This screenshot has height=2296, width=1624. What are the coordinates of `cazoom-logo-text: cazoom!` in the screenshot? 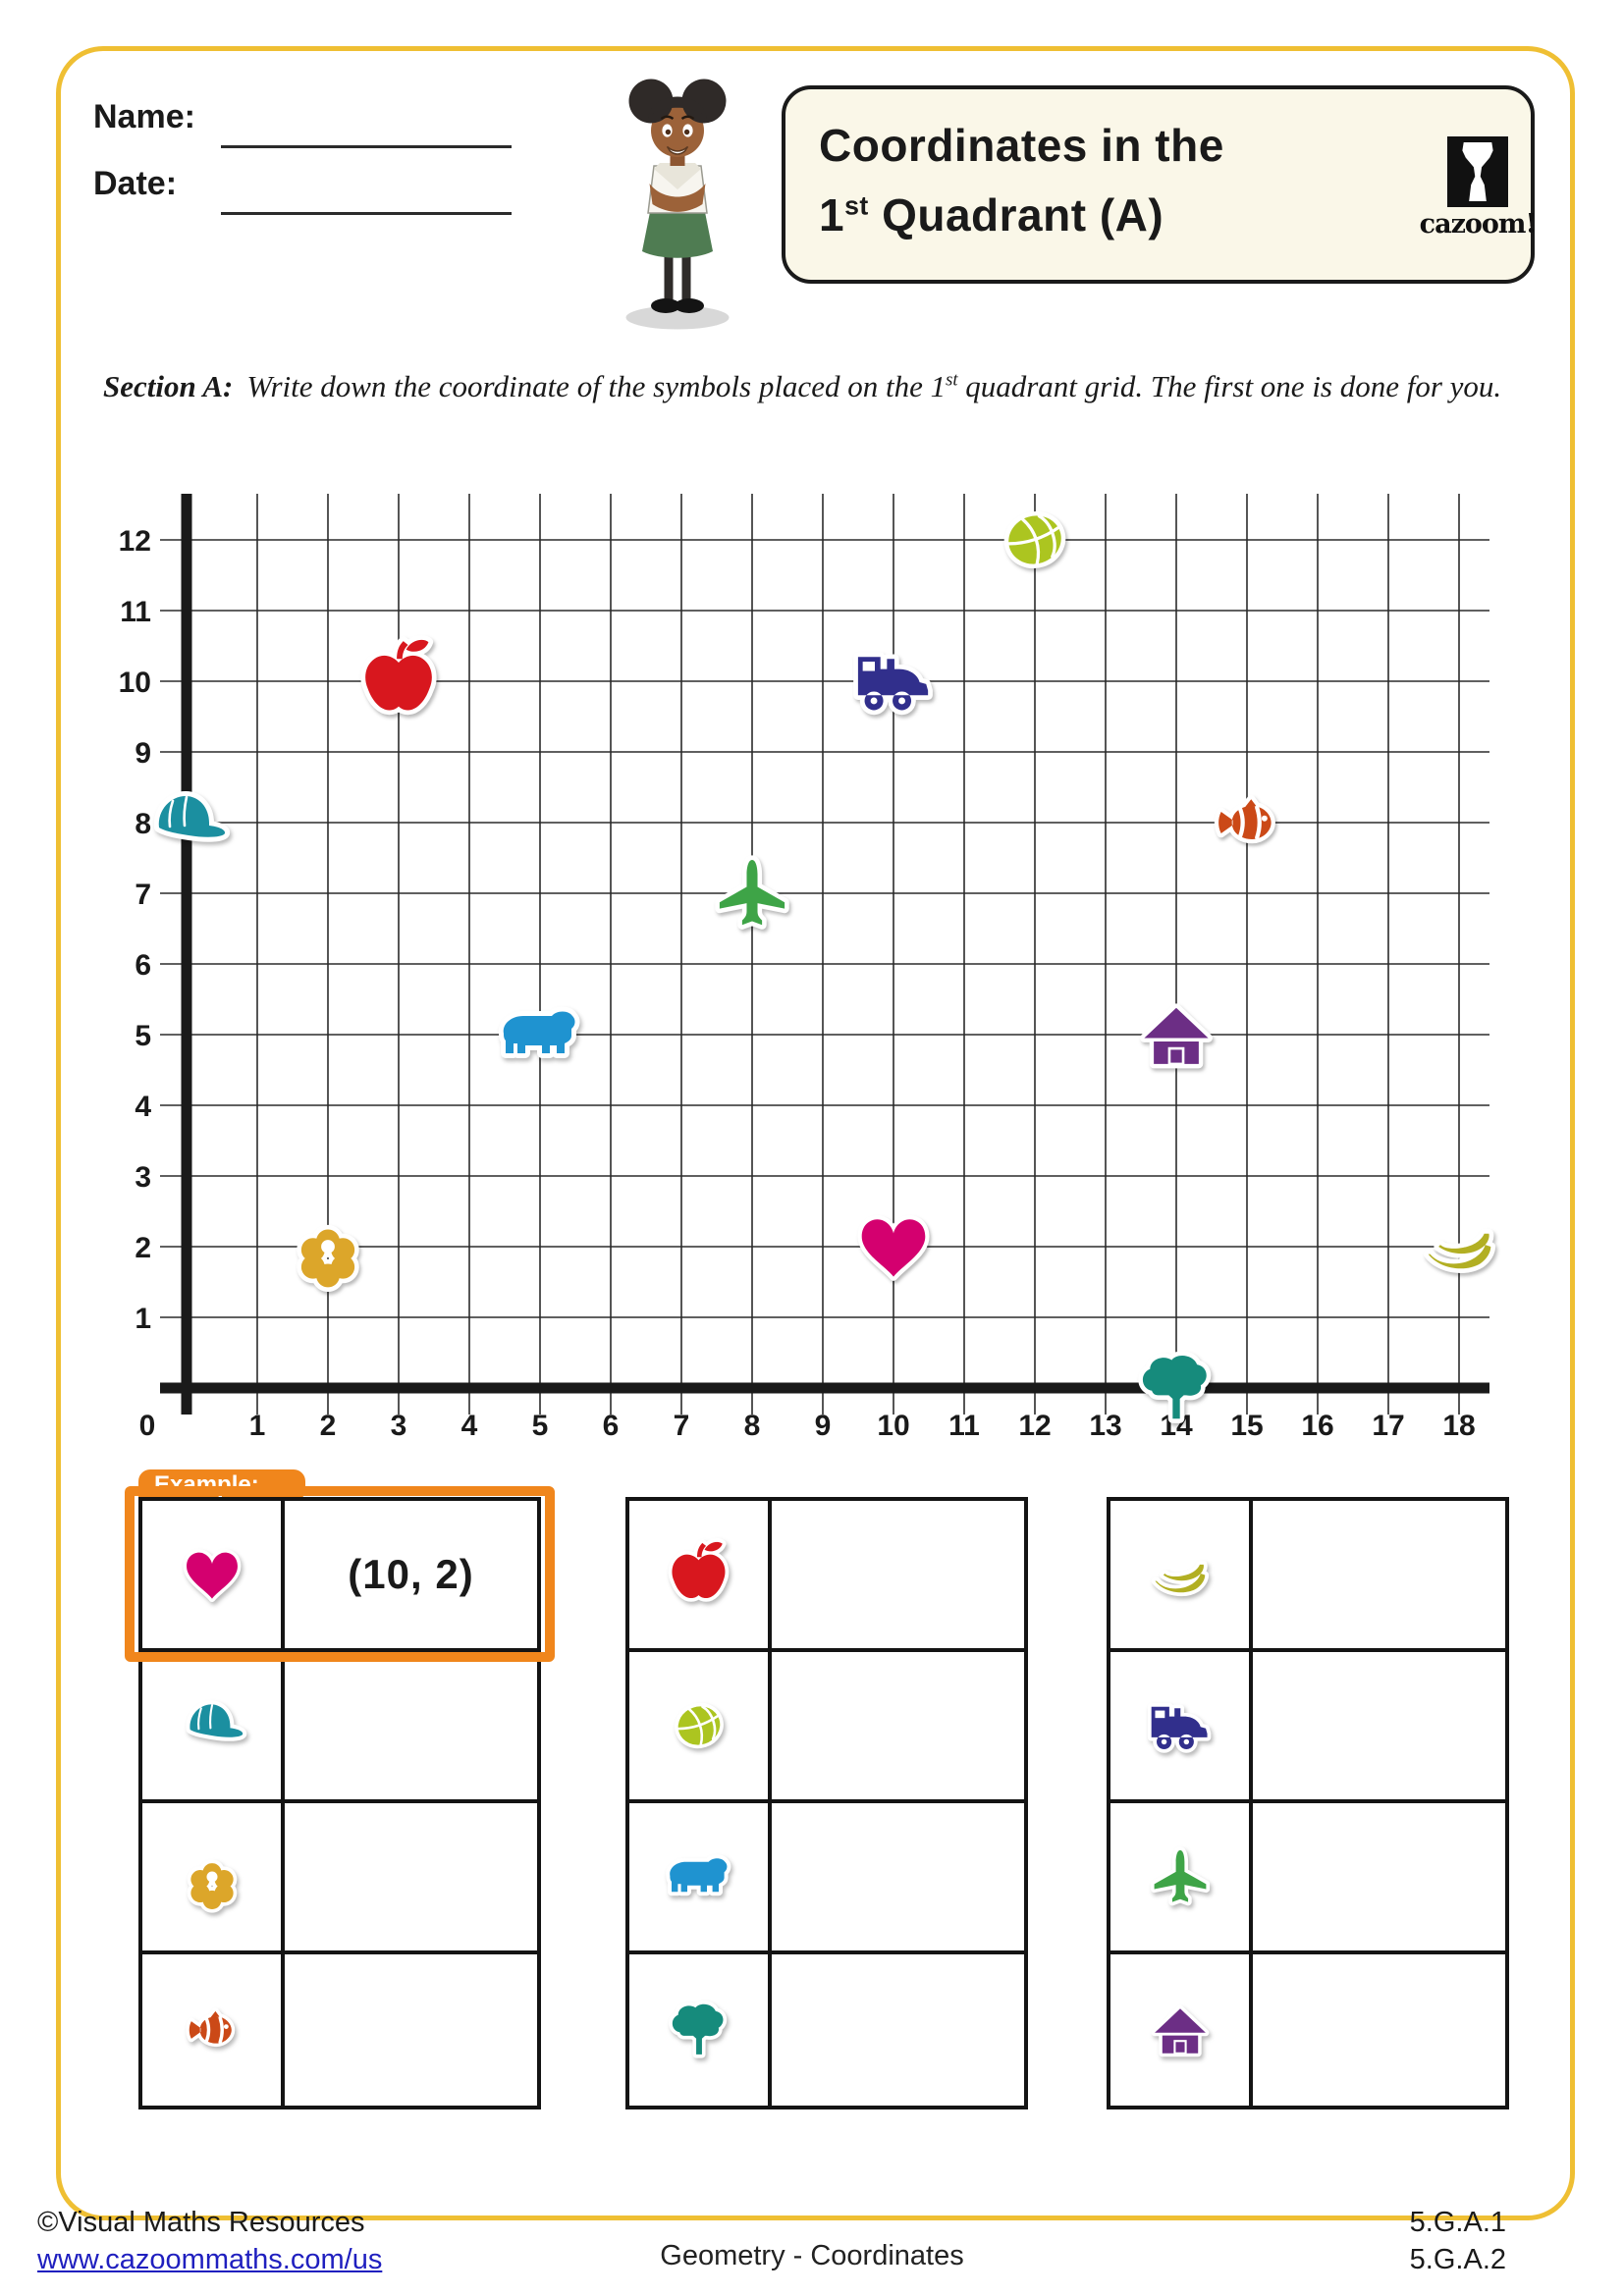 It's located at (1478, 224).